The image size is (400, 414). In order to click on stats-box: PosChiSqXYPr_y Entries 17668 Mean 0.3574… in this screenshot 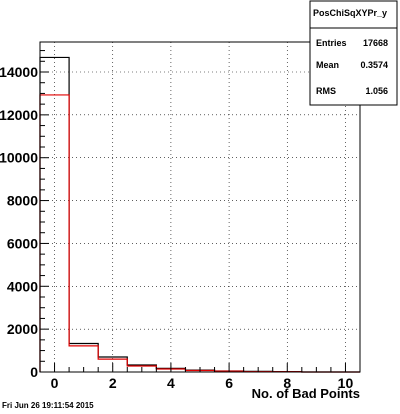, I will do `click(353, 53)`.